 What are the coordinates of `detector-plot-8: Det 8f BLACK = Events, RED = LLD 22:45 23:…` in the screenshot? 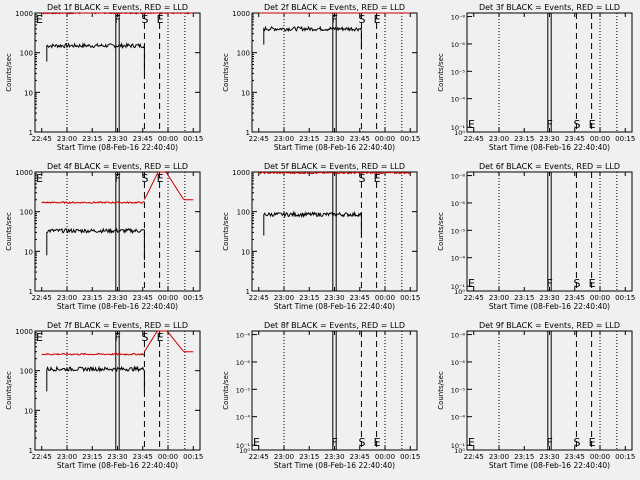 It's located at (321, 395).